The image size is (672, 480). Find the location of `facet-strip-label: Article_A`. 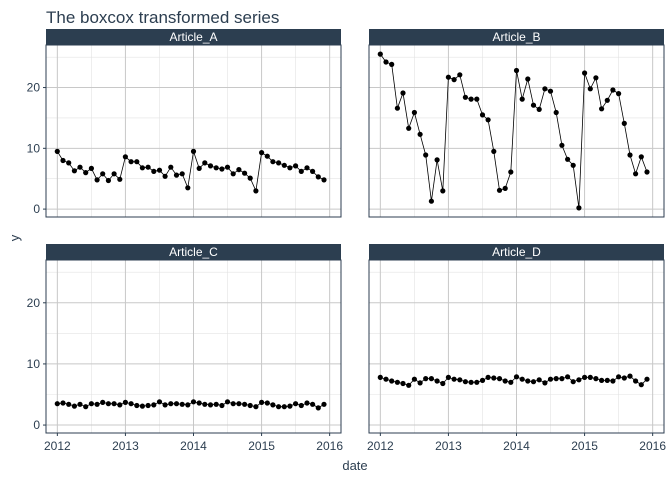

facet-strip-label: Article_A is located at coordinates (193, 37).